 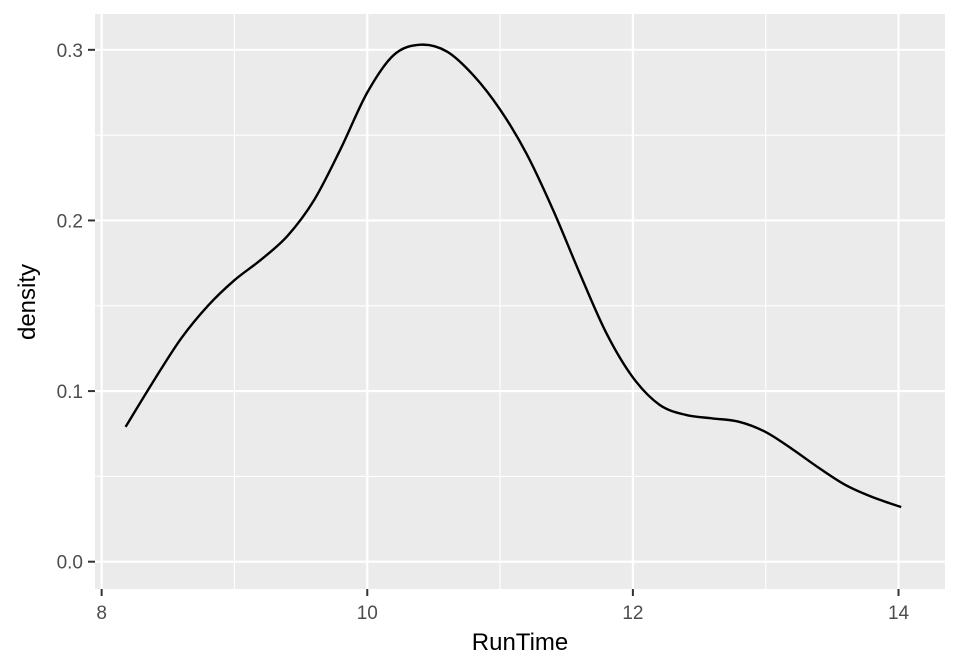 I want to click on y-tick-label: 0.1, so click(x=70, y=392).